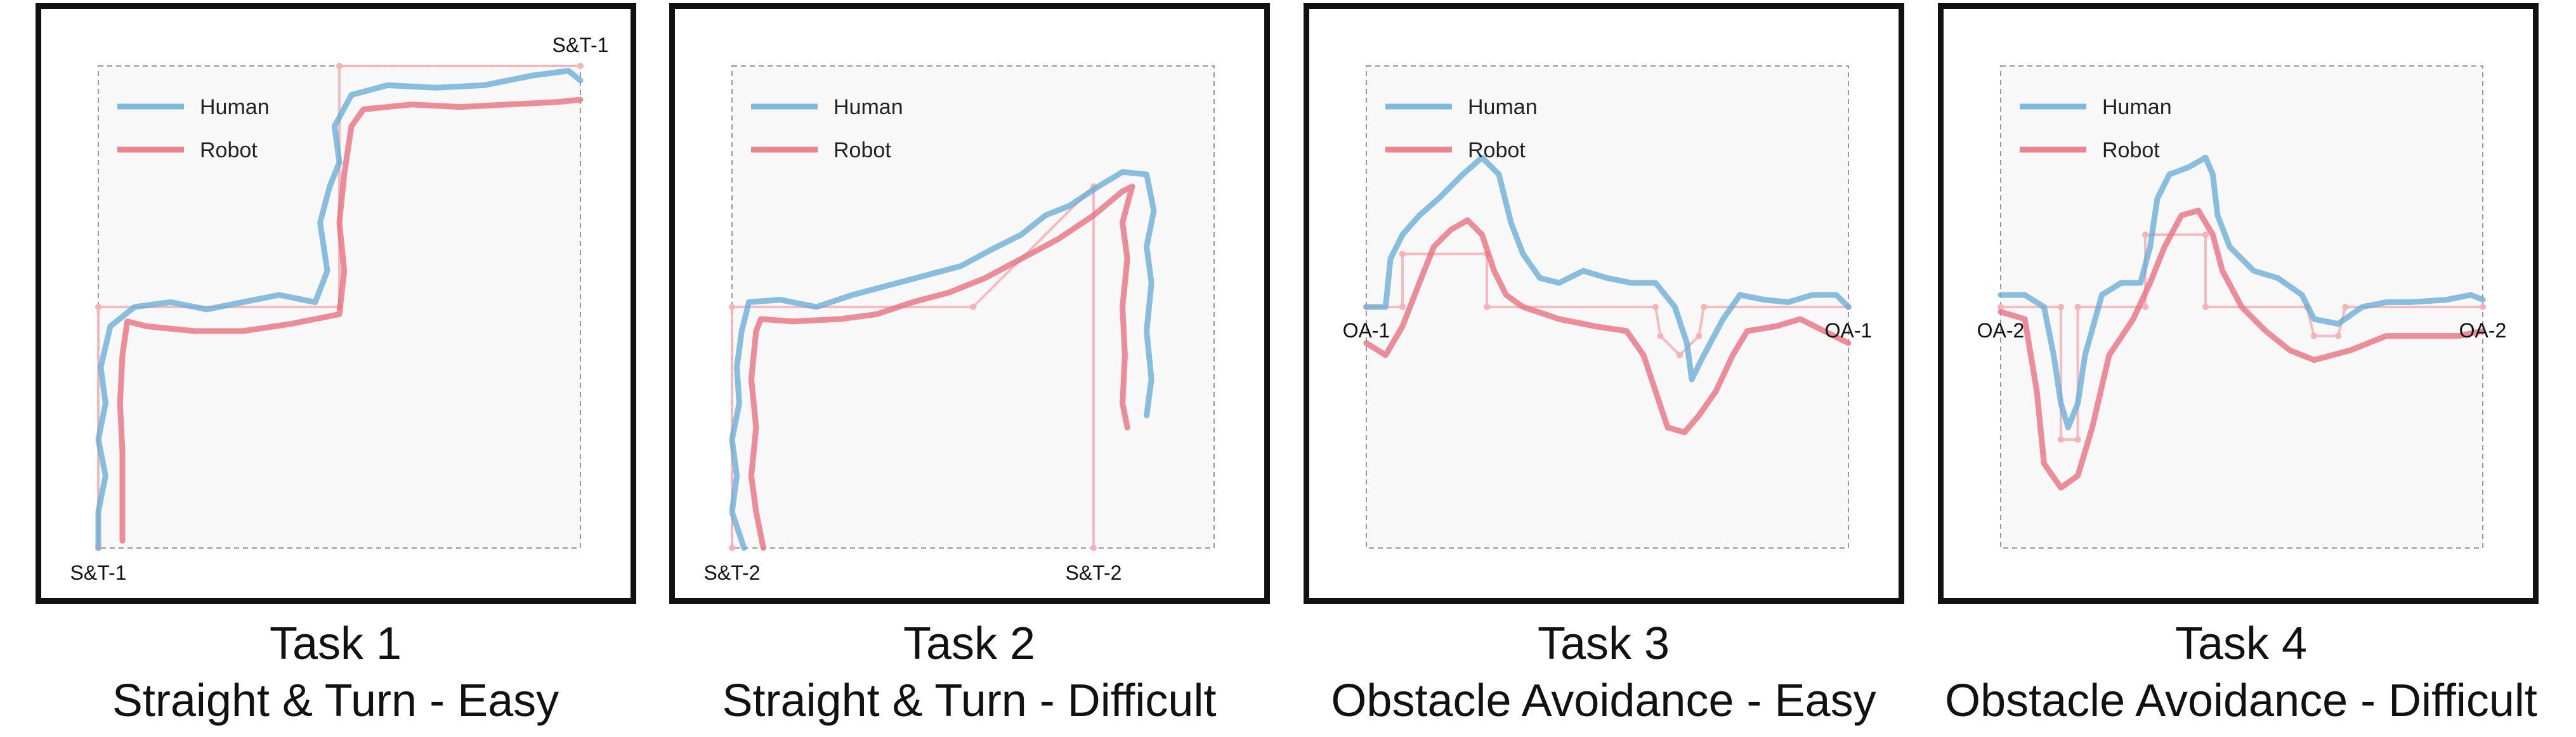 The height and width of the screenshot is (737, 2576). I want to click on task-2-caption: Task 2 Straight & Turn - Difficult, so click(969, 672).